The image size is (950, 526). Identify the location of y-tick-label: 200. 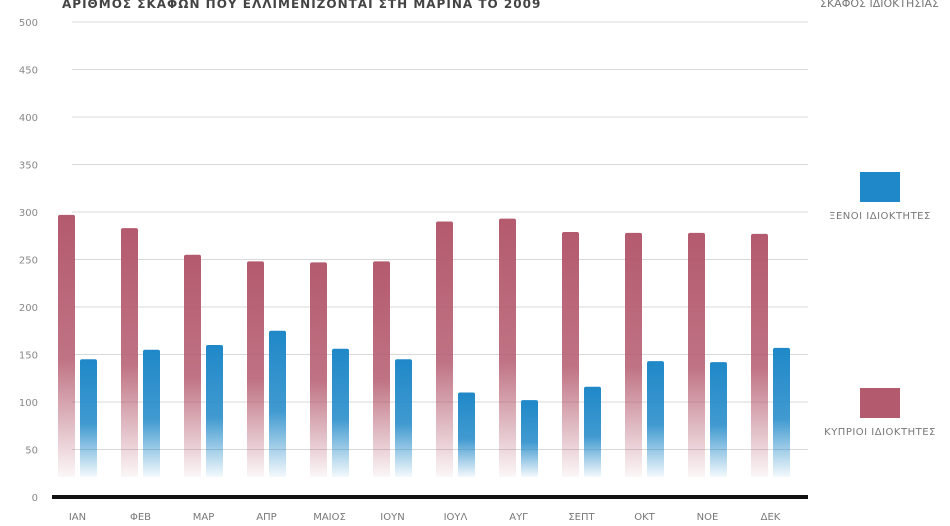
(28, 308).